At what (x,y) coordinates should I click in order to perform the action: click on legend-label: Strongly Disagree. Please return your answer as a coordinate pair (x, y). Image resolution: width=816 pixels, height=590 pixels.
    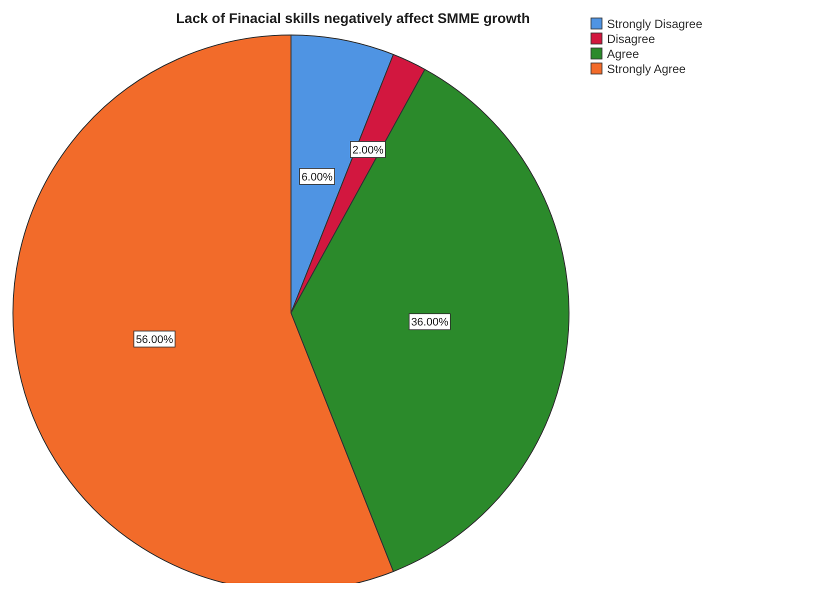
    Looking at the image, I should click on (655, 24).